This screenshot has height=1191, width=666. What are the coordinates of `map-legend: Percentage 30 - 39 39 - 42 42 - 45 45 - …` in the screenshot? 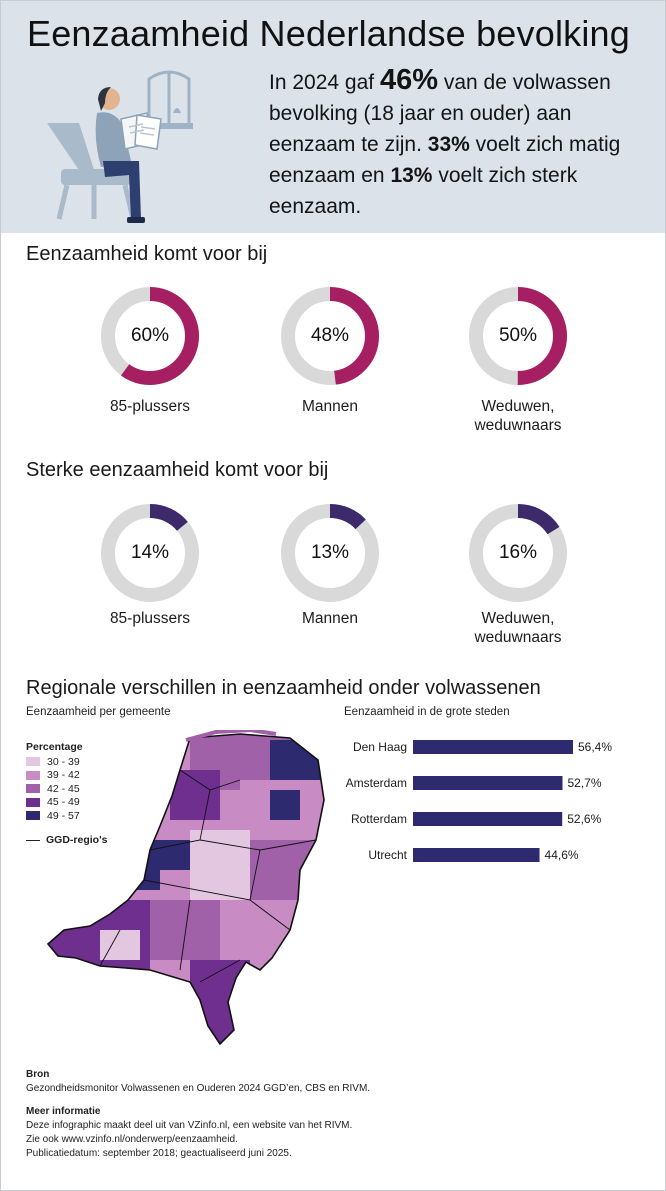 It's located at (54, 782).